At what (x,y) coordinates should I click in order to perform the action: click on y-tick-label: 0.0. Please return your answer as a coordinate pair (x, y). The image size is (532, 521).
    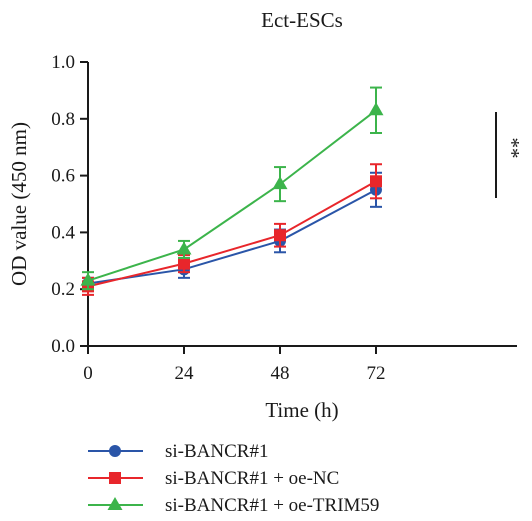
    Looking at the image, I should click on (63, 346).